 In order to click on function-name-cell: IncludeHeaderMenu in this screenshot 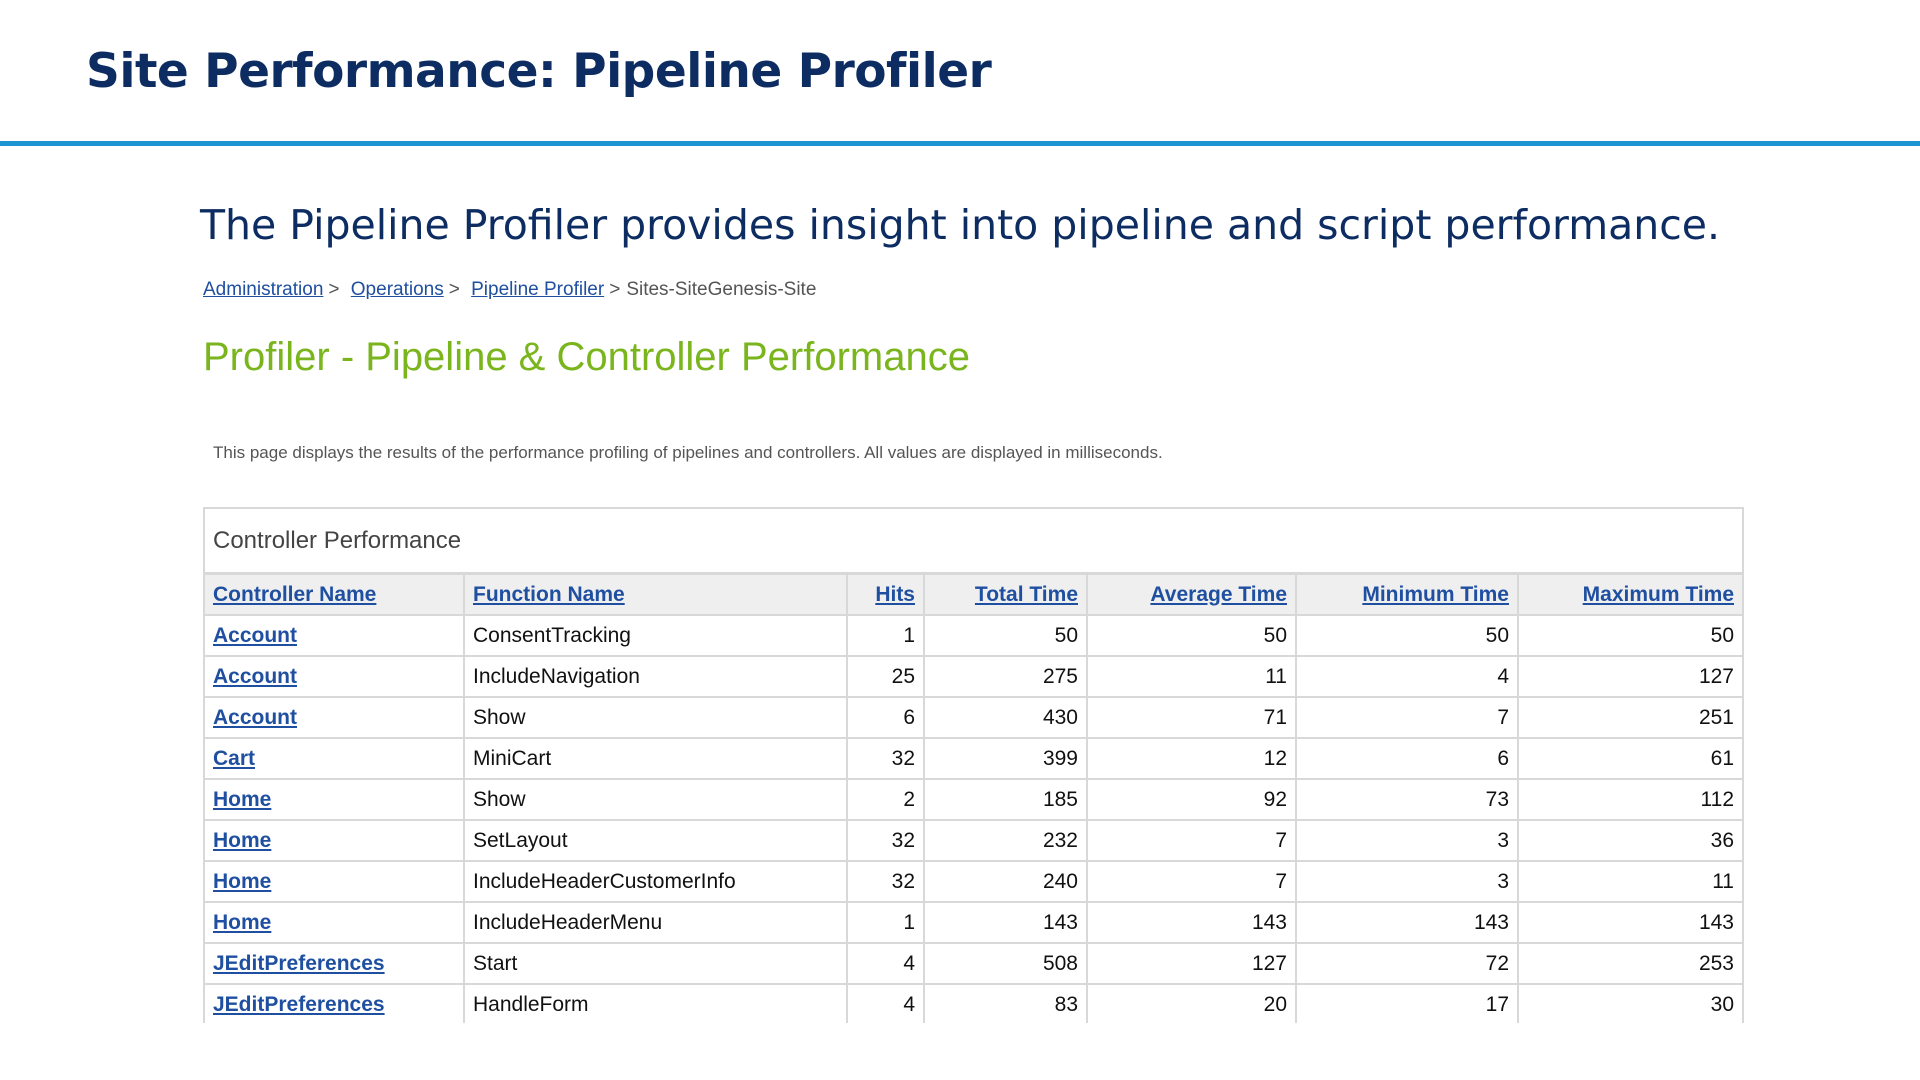, I will do `click(656, 923)`.